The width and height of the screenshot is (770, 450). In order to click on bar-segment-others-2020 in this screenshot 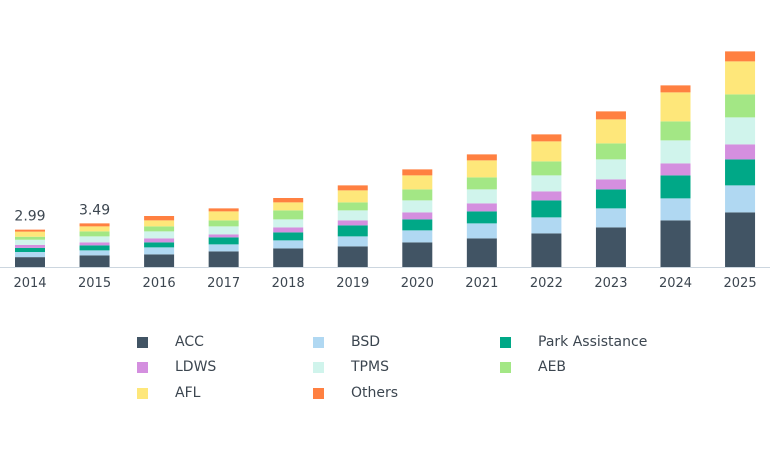, I will do `click(417, 172)`.